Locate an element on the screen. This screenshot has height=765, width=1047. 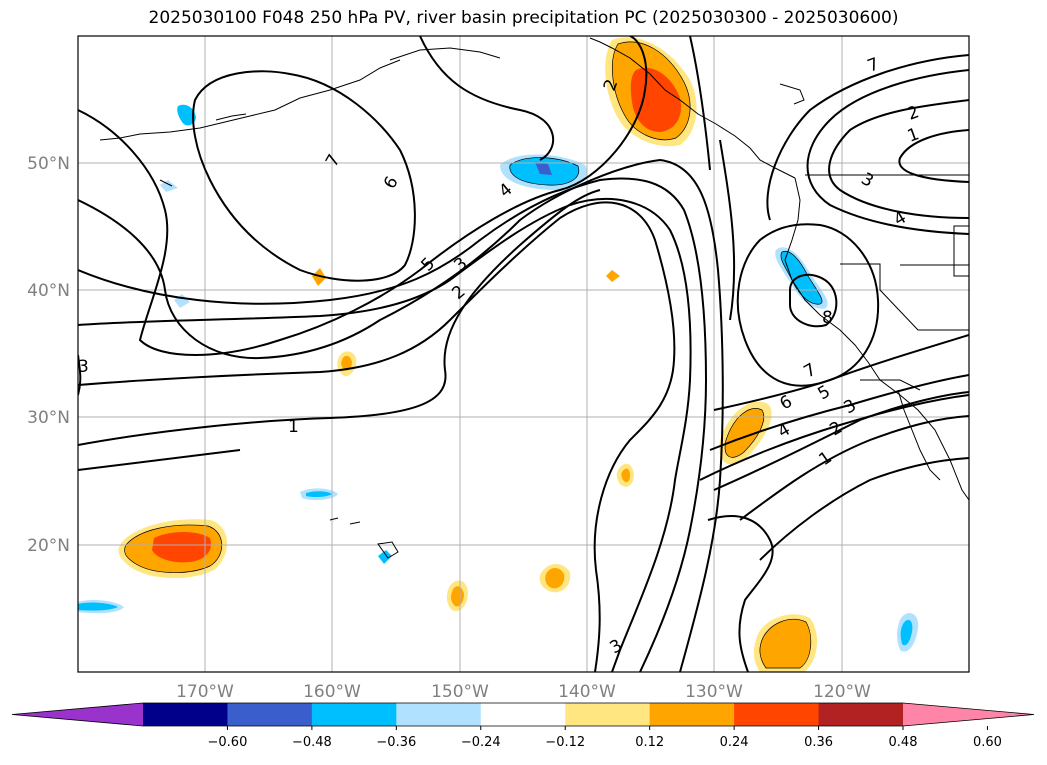
contour-label: 5 is located at coordinates (824, 393).